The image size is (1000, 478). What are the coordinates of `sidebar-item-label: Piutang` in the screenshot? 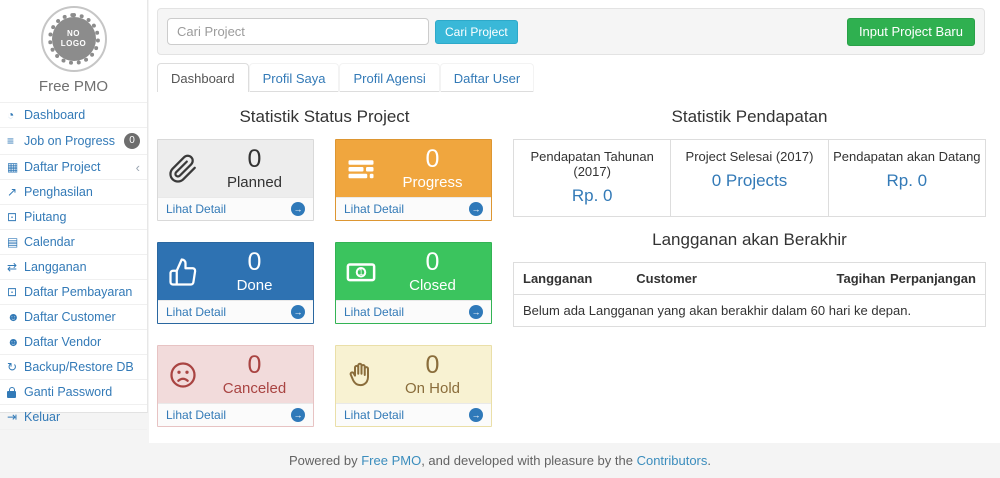 It's located at (45, 217).